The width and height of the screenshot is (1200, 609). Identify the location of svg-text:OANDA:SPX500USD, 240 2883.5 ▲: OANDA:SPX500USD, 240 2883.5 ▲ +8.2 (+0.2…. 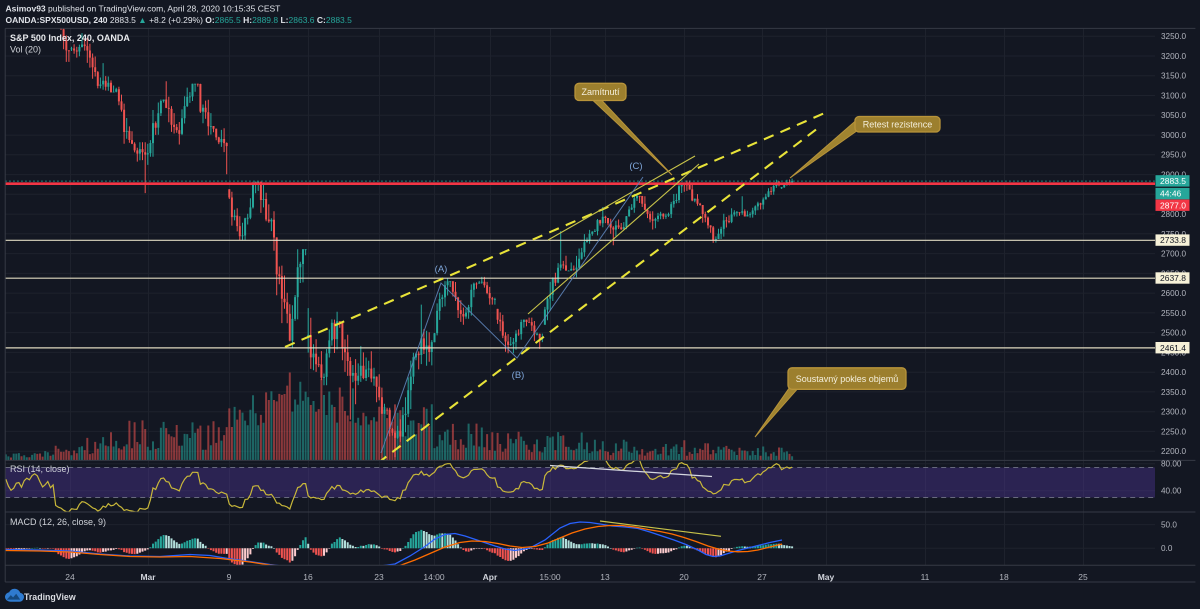
(179, 20).